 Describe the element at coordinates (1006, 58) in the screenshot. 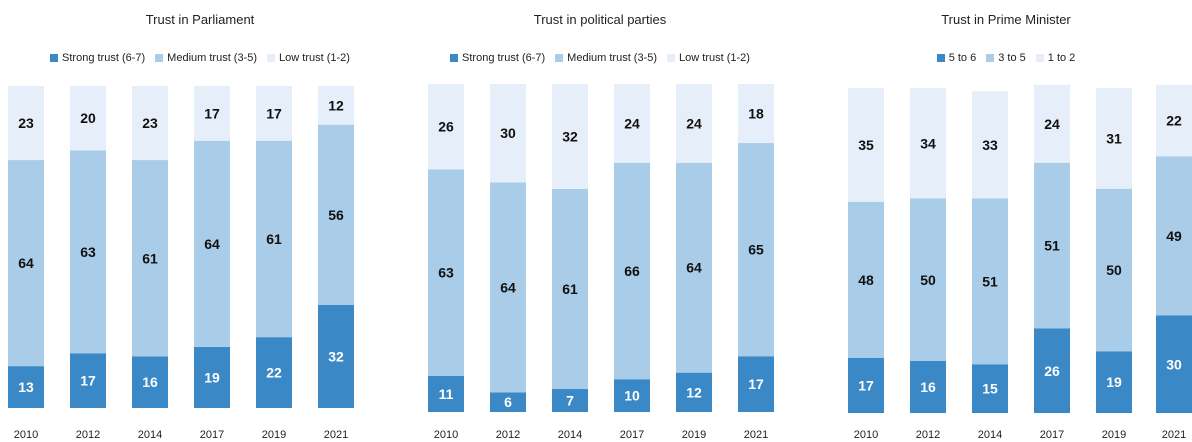

I see `legend-item-medium: 3 to 5` at that location.